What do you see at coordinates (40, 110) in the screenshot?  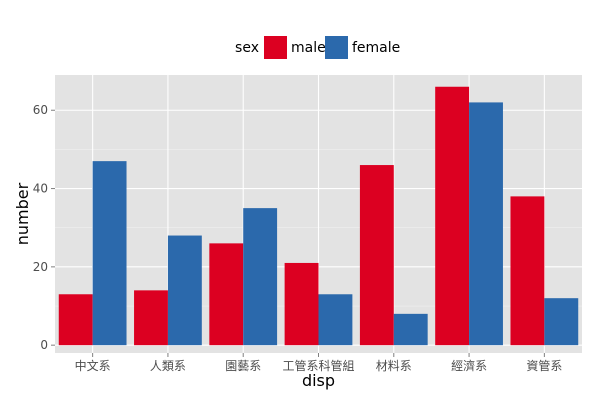 I see `y-tick-label: 60` at bounding box center [40, 110].